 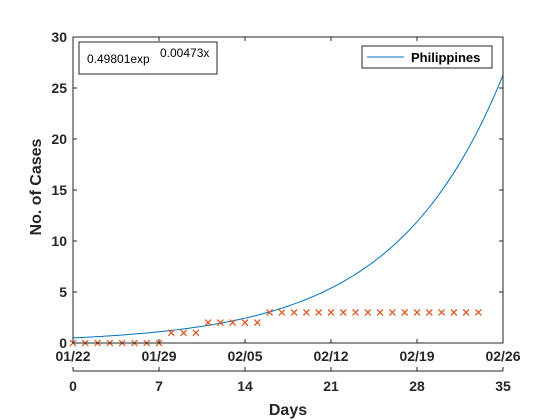 What do you see at coordinates (118, 59) in the screenshot?
I see `equation-base: 0.49801exp` at bounding box center [118, 59].